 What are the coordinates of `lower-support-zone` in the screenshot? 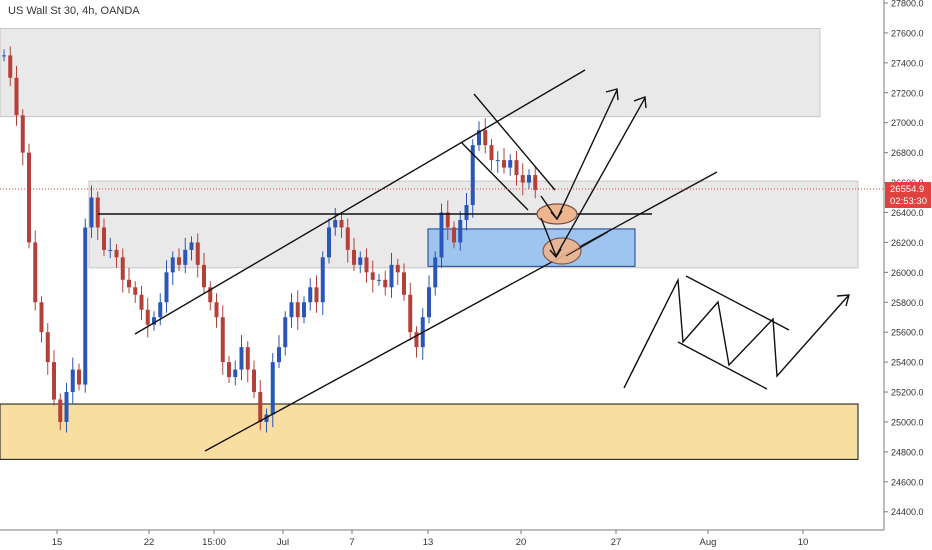 It's located at (429, 431).